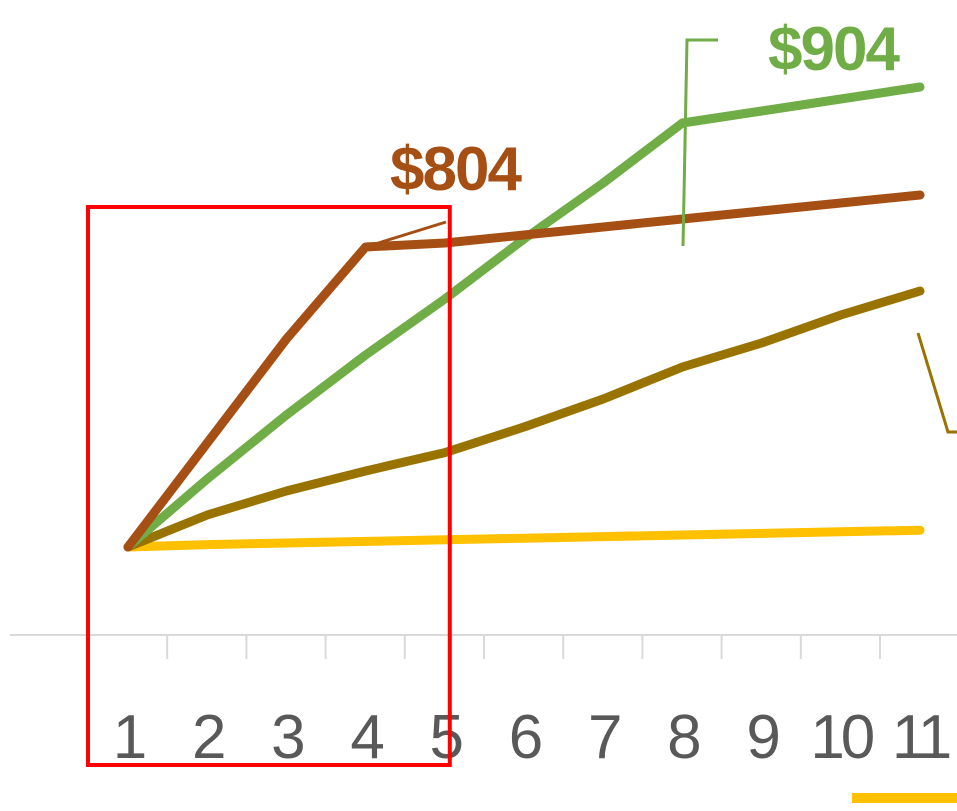  What do you see at coordinates (762, 737) in the screenshot?
I see `x-tick-label: 9` at bounding box center [762, 737].